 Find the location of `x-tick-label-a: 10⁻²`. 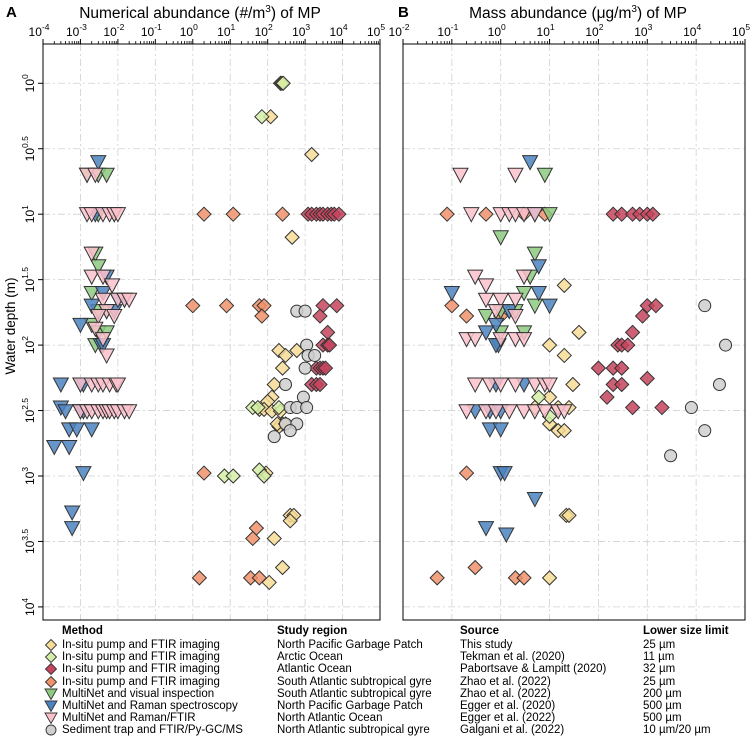

x-tick-label-a: 10⁻² is located at coordinates (113, 30).